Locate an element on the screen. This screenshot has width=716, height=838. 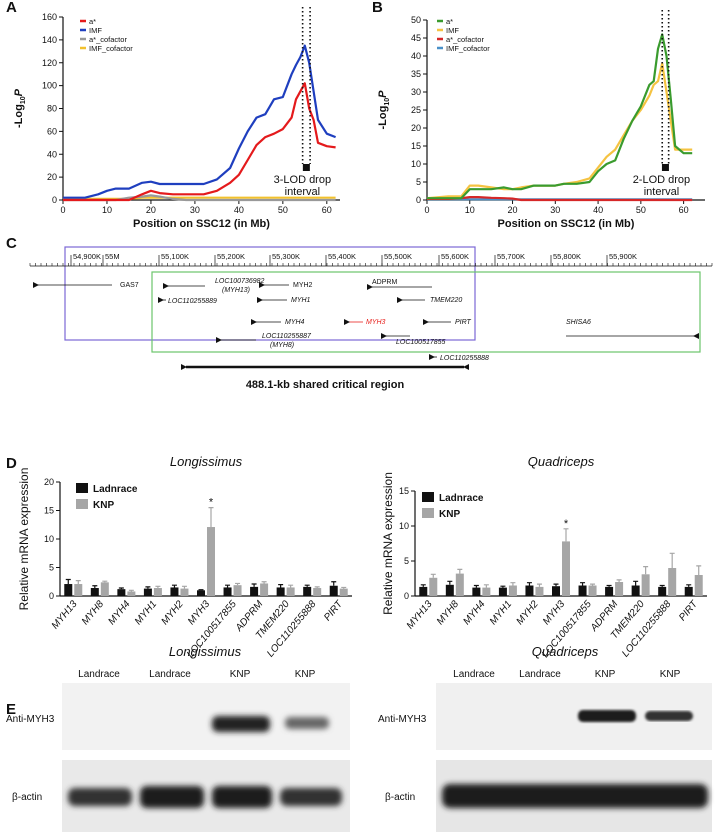
ruler-label: 55,400K is located at coordinates (342, 256).